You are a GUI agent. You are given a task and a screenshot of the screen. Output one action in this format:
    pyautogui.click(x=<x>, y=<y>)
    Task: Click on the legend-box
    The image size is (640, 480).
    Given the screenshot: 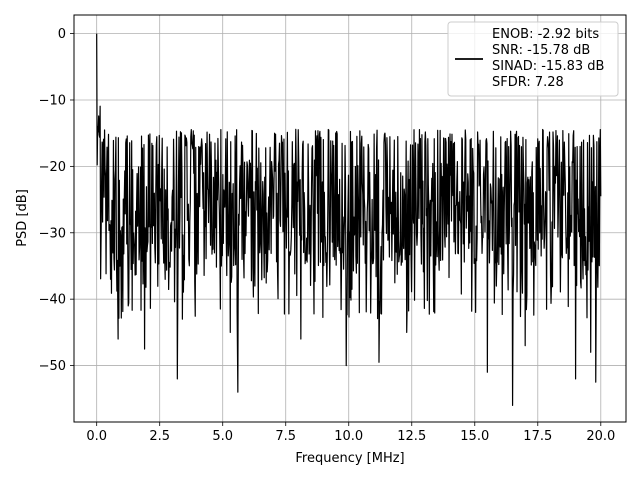 What is the action you would take?
    pyautogui.click(x=533, y=59)
    